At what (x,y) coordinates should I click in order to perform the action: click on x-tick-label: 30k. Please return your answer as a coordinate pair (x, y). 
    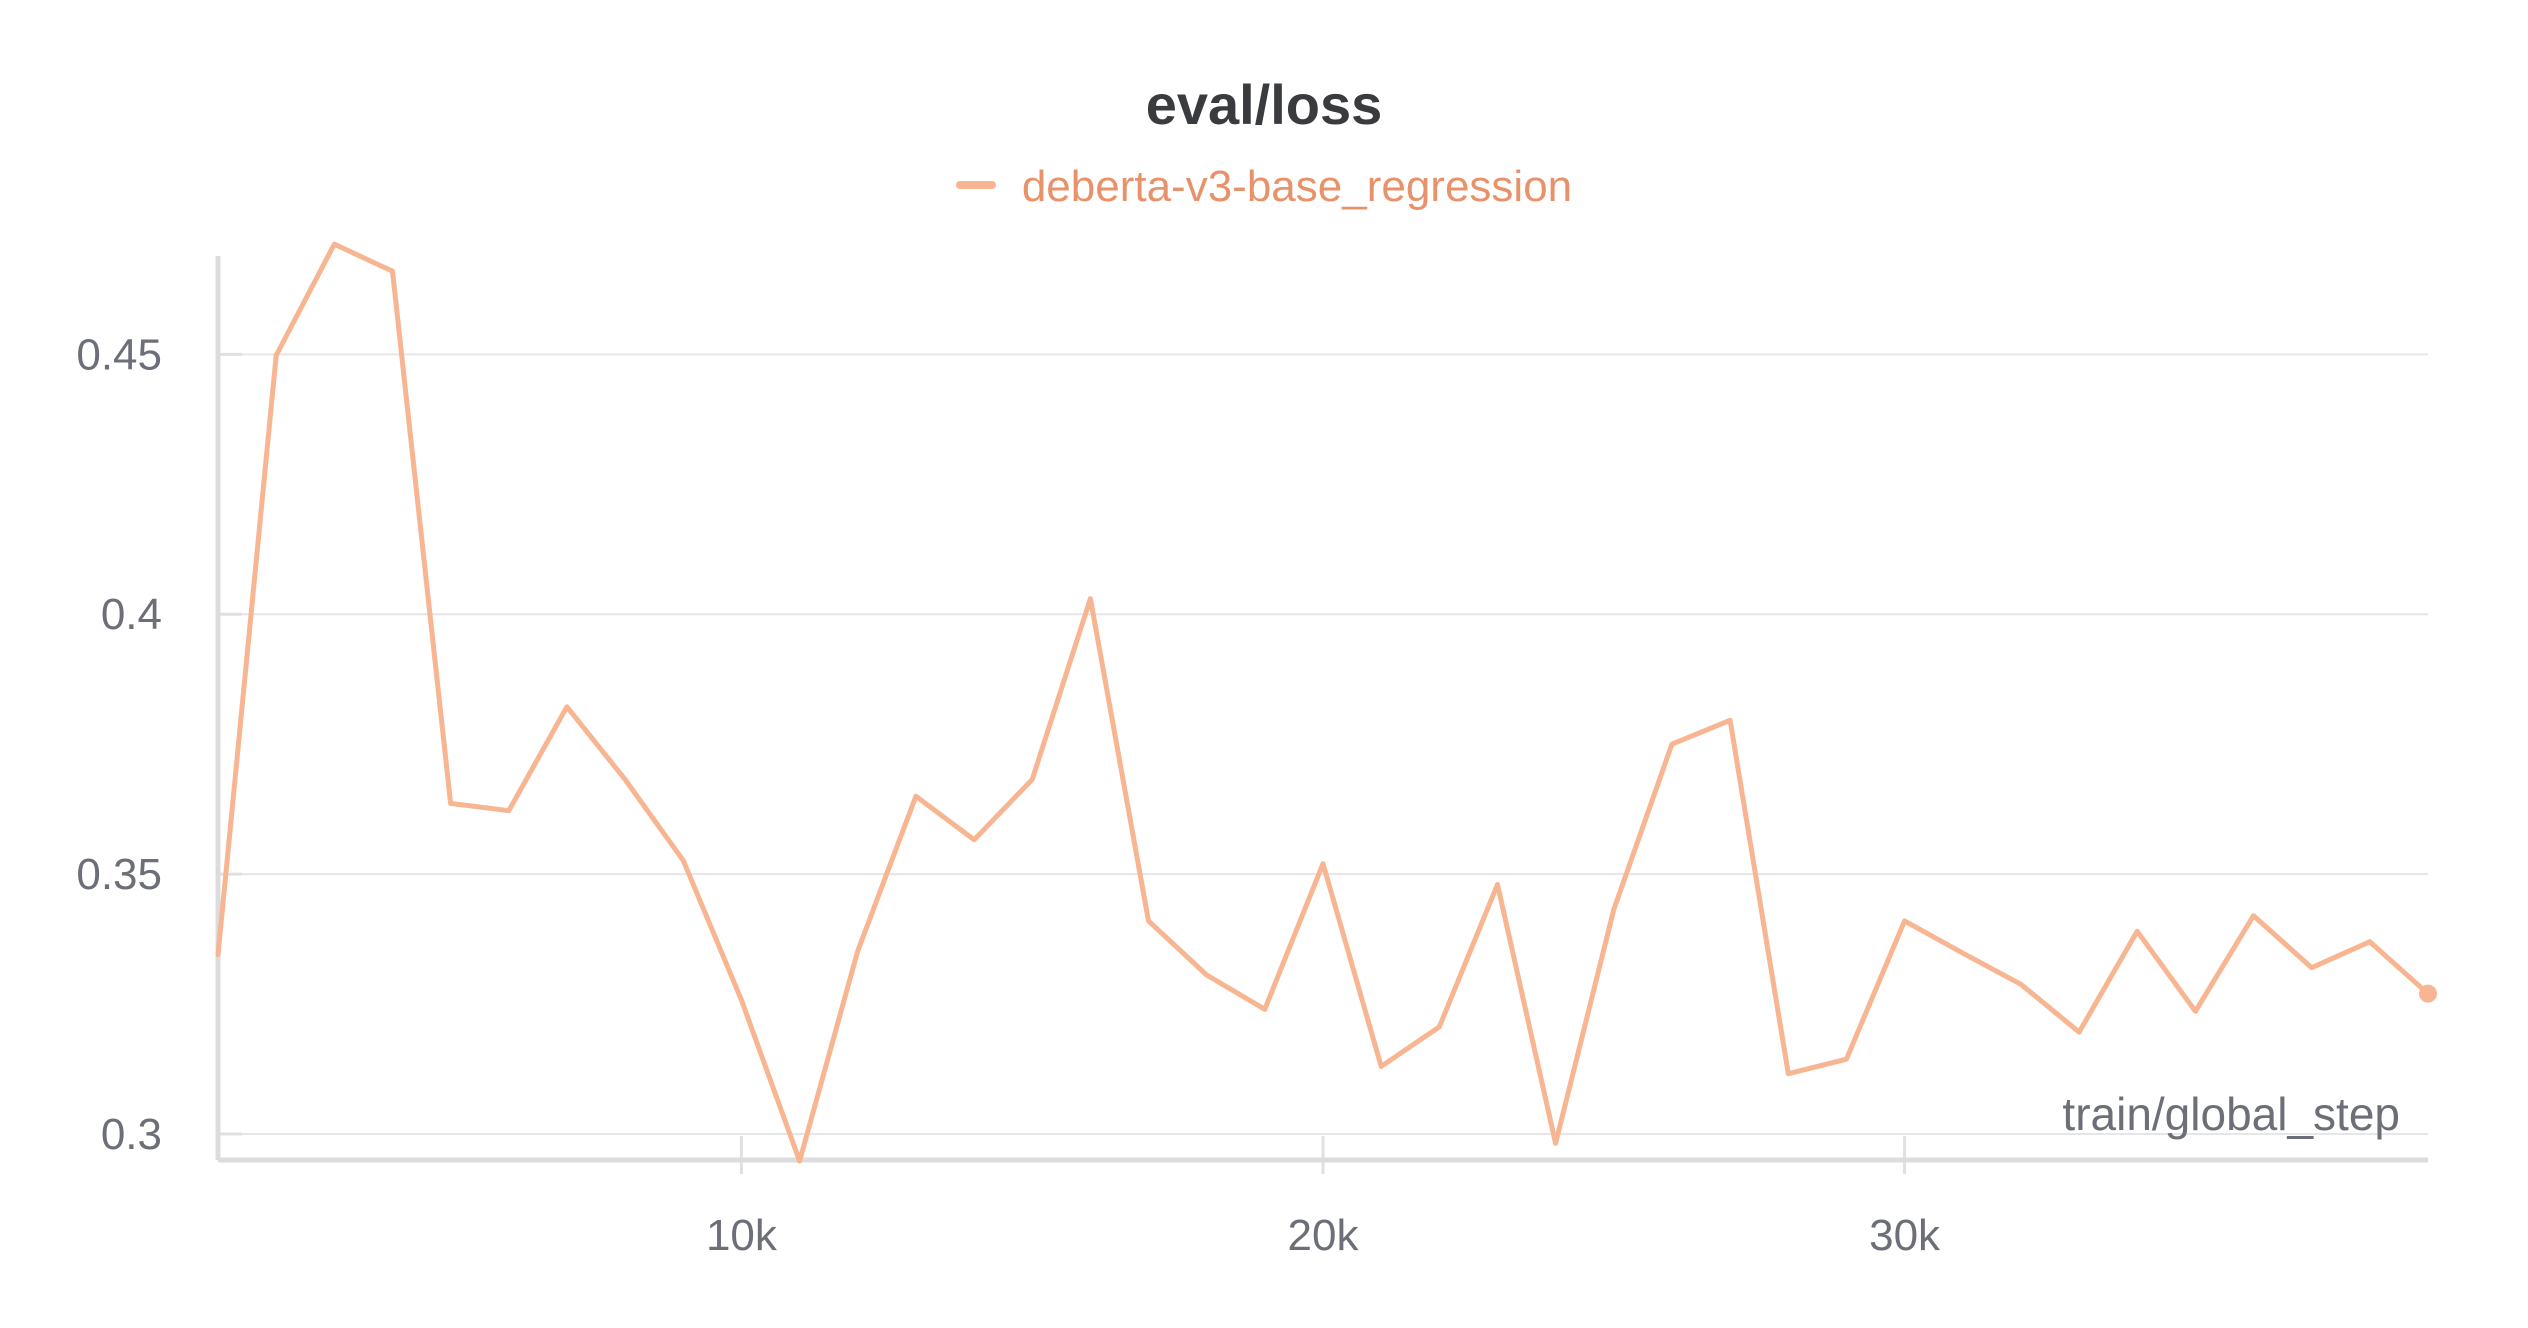
    Looking at the image, I should click on (1905, 1235).